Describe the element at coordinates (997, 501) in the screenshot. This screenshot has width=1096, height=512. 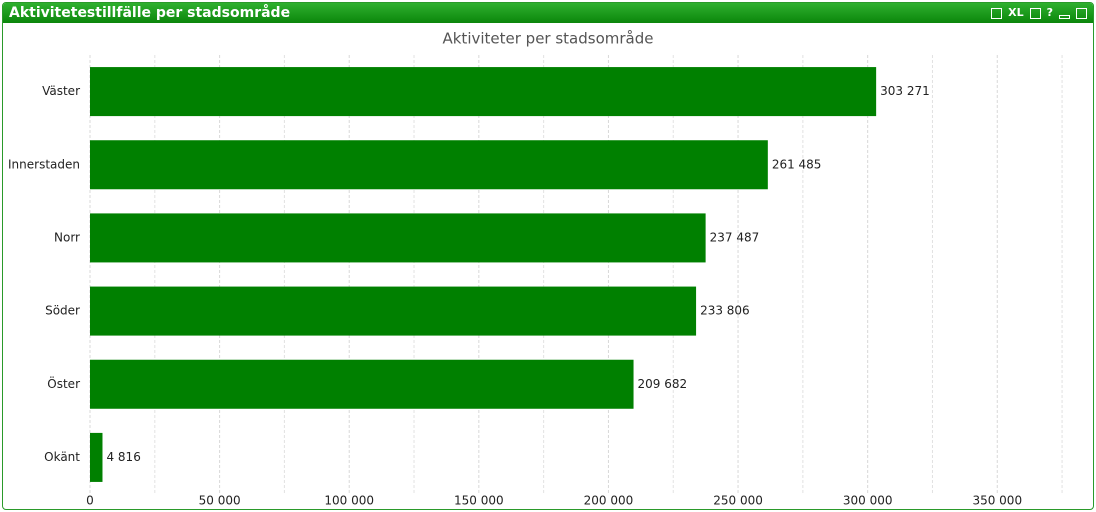
I see `x-tick-label: 350 000` at that location.